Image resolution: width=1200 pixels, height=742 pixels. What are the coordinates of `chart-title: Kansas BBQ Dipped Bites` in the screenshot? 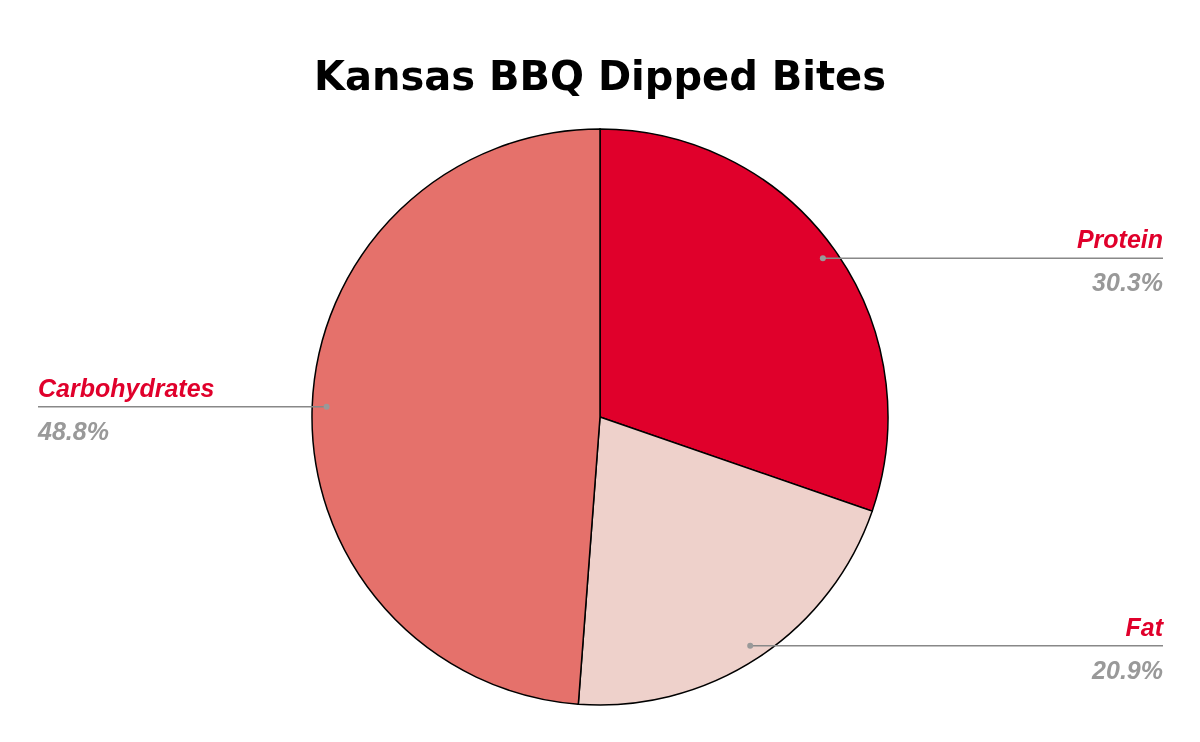 It's located at (600, 76).